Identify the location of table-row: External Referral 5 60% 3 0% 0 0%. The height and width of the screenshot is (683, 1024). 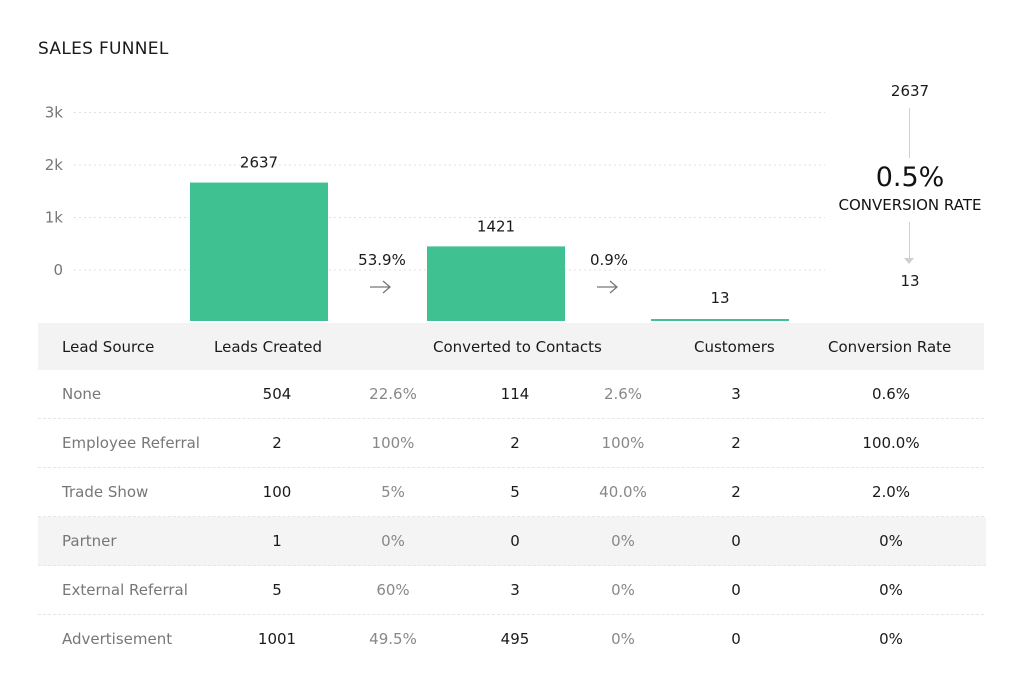
(511, 590).